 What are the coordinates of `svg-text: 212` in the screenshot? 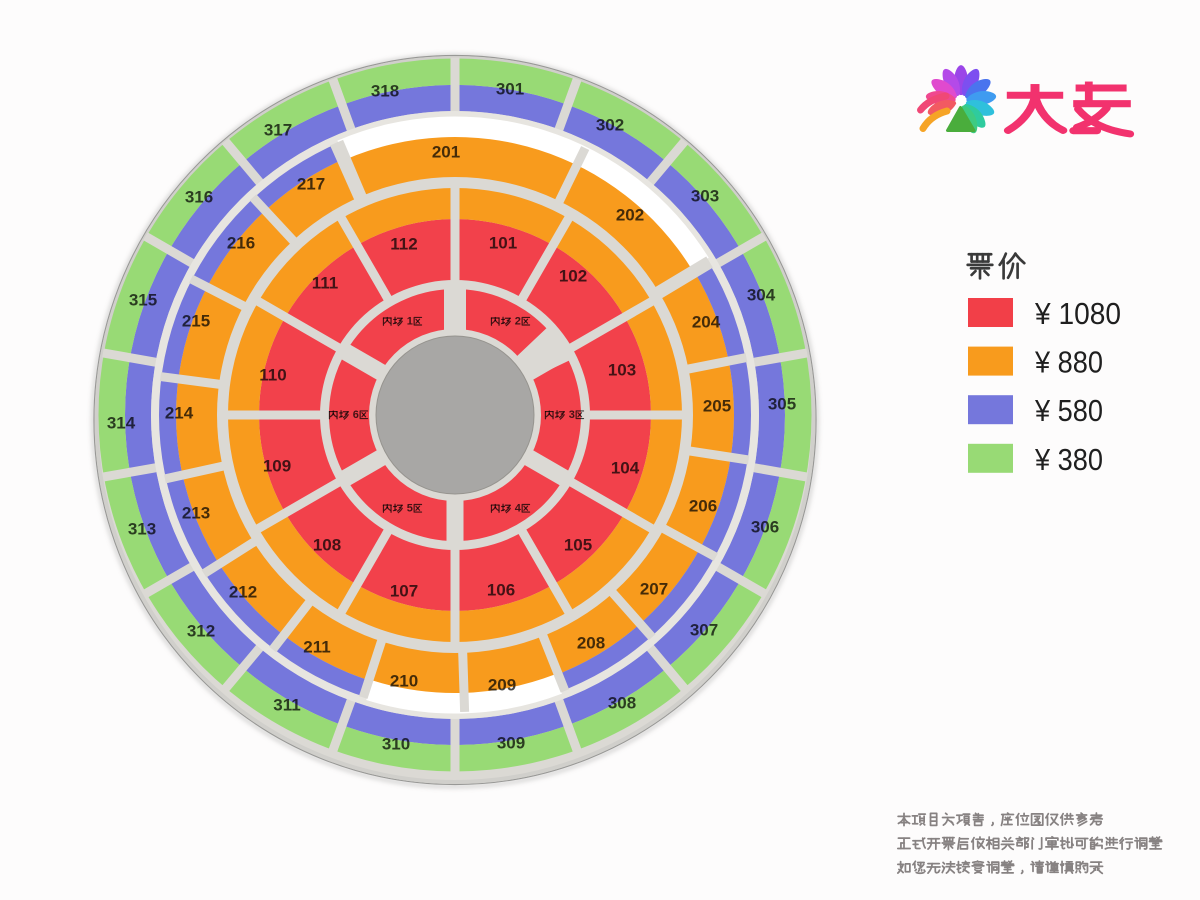 It's located at (243, 592).